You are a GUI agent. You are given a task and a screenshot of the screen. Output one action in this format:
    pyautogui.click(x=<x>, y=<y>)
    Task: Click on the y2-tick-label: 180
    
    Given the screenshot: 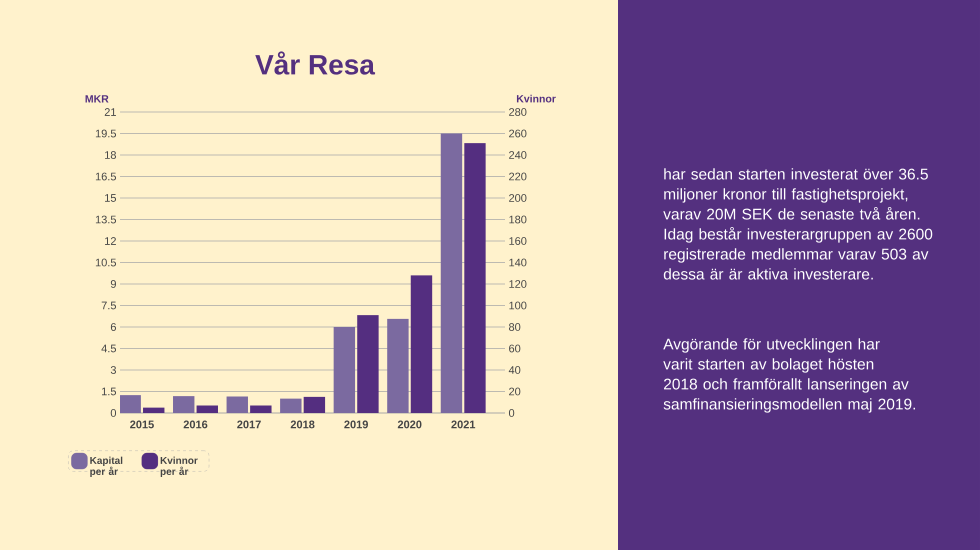 What is the action you would take?
    pyautogui.click(x=517, y=220)
    